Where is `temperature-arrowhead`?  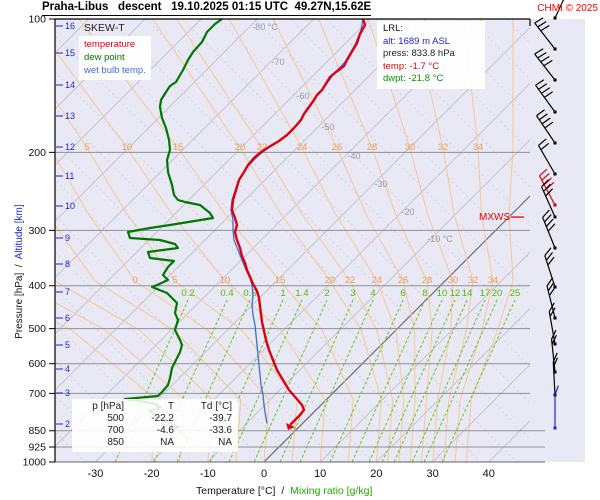 temperature-arrowhead is located at coordinates (290, 426).